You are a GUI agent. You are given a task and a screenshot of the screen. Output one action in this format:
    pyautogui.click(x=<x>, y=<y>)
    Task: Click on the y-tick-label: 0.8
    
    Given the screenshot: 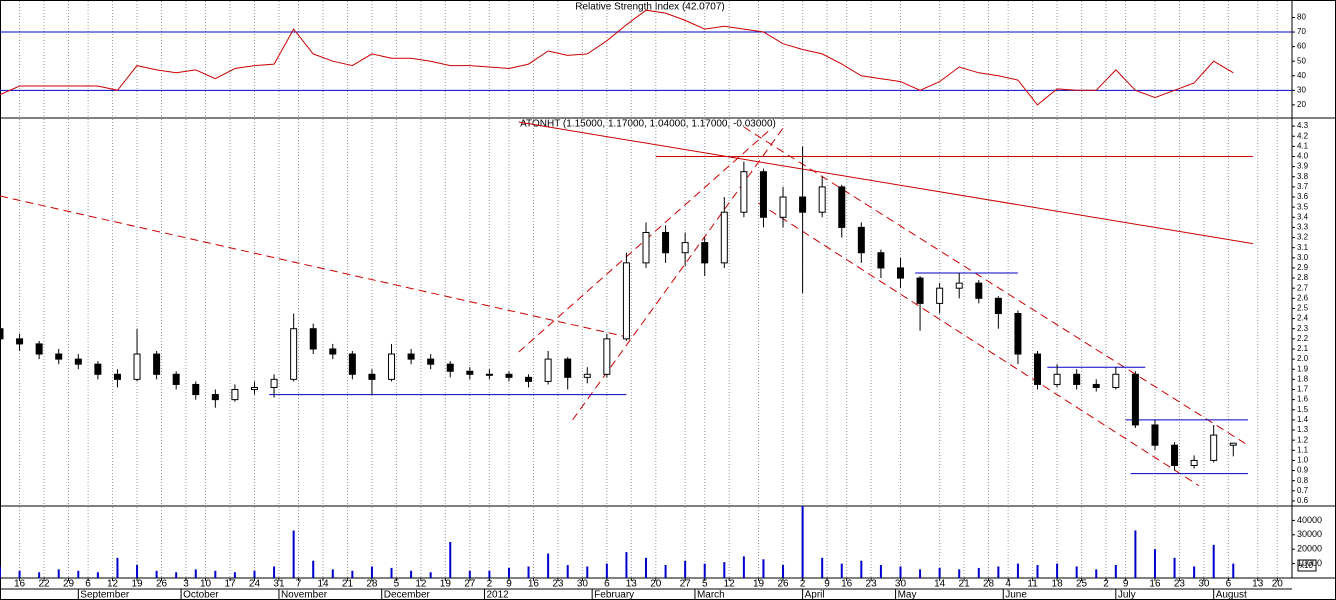 What is the action you would take?
    pyautogui.click(x=1303, y=480)
    